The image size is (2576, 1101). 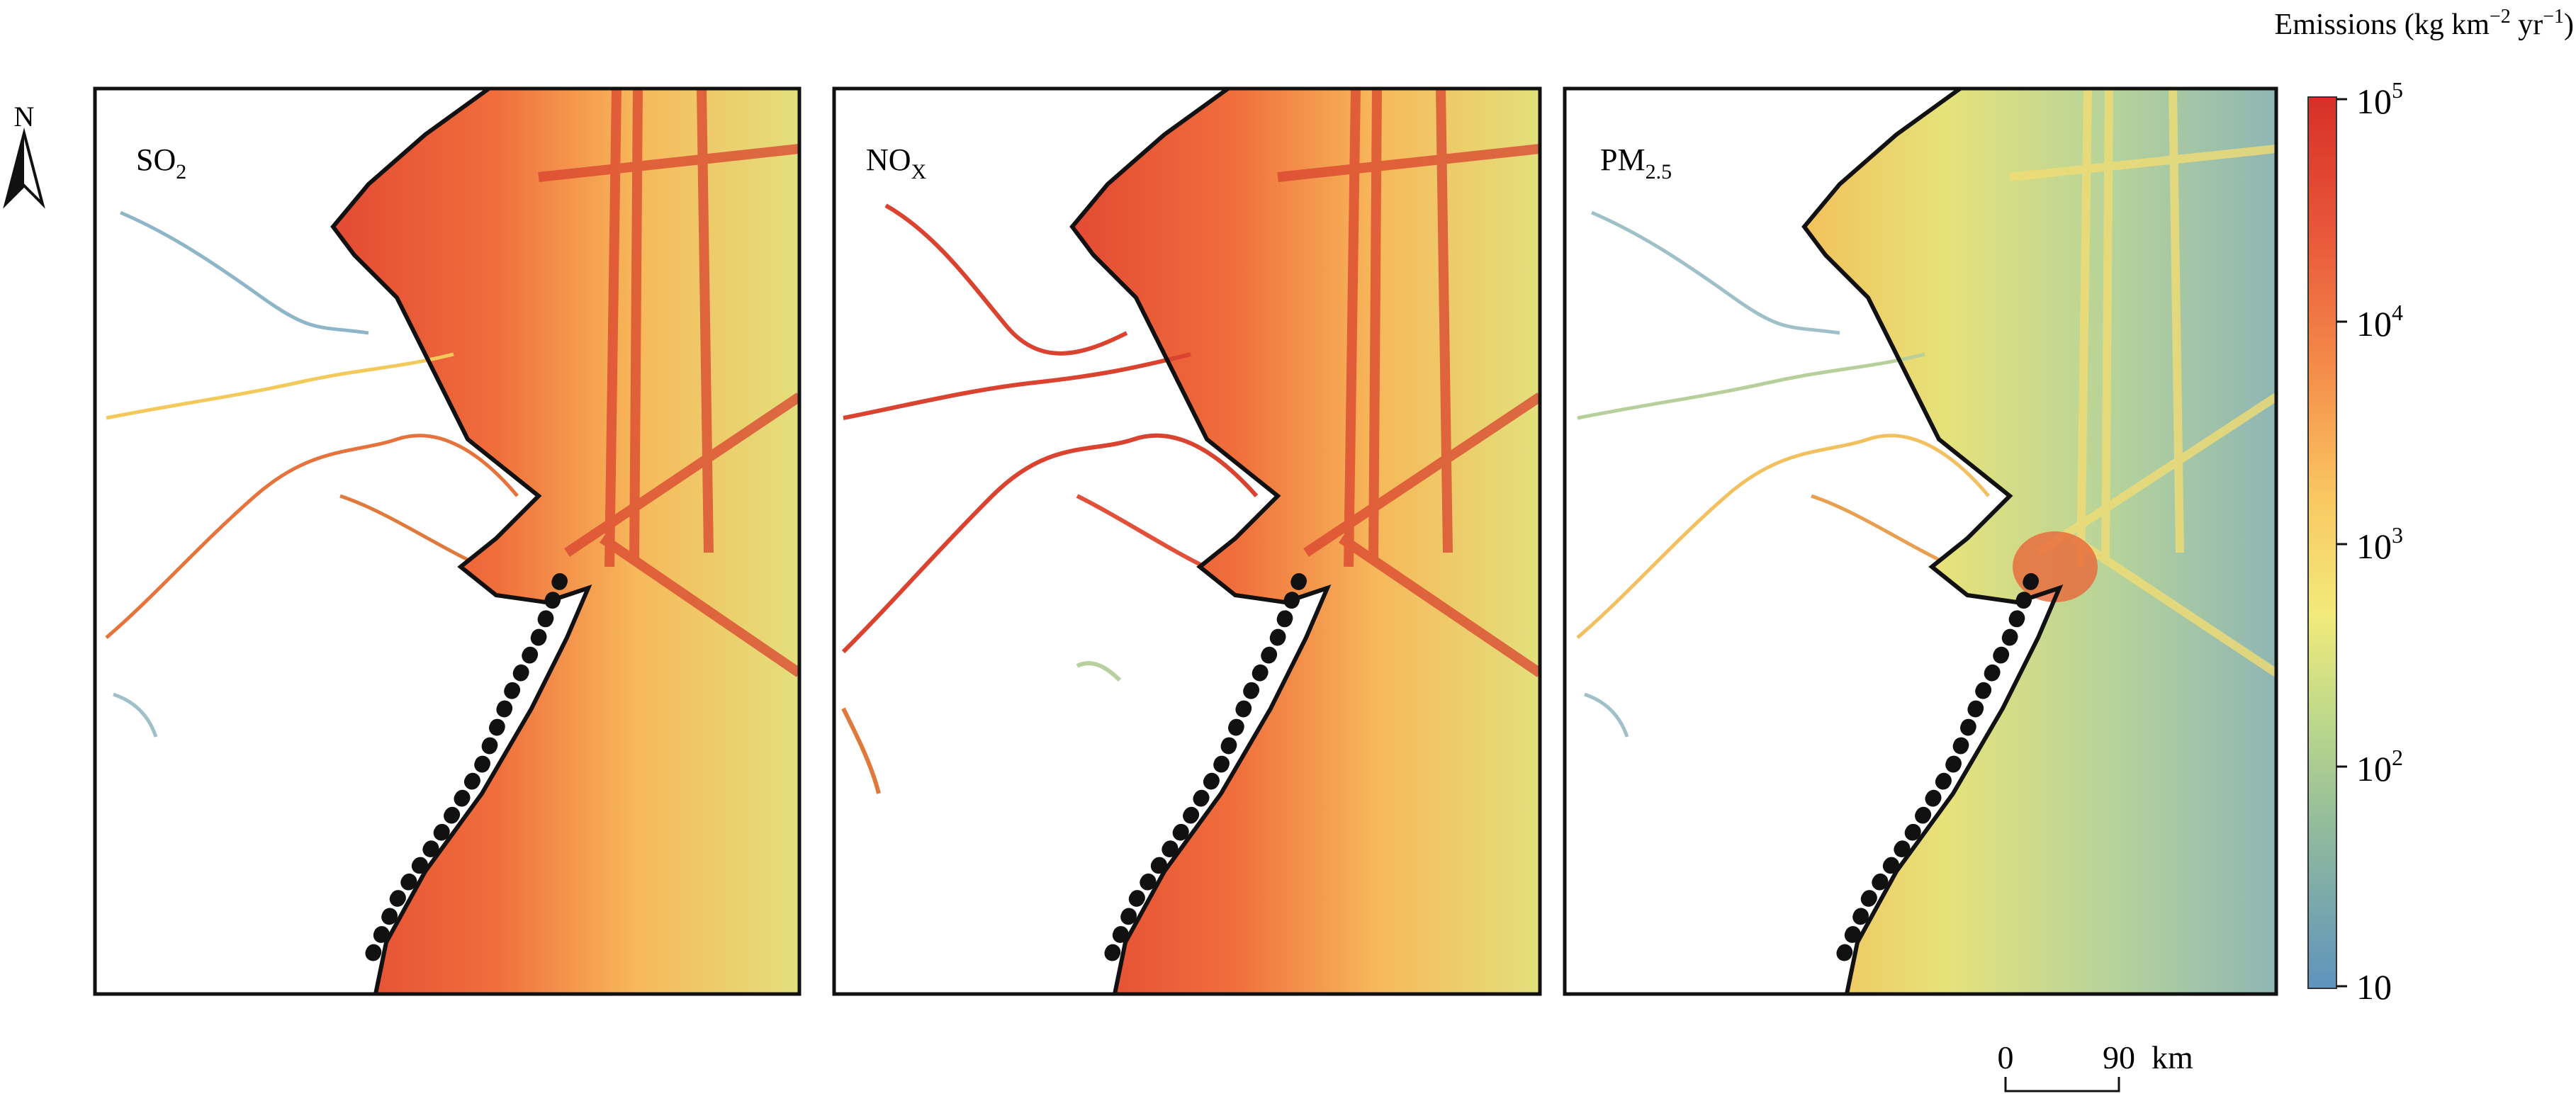 What do you see at coordinates (2379, 767) in the screenshot?
I see `colorbar-tick-label: 10²` at bounding box center [2379, 767].